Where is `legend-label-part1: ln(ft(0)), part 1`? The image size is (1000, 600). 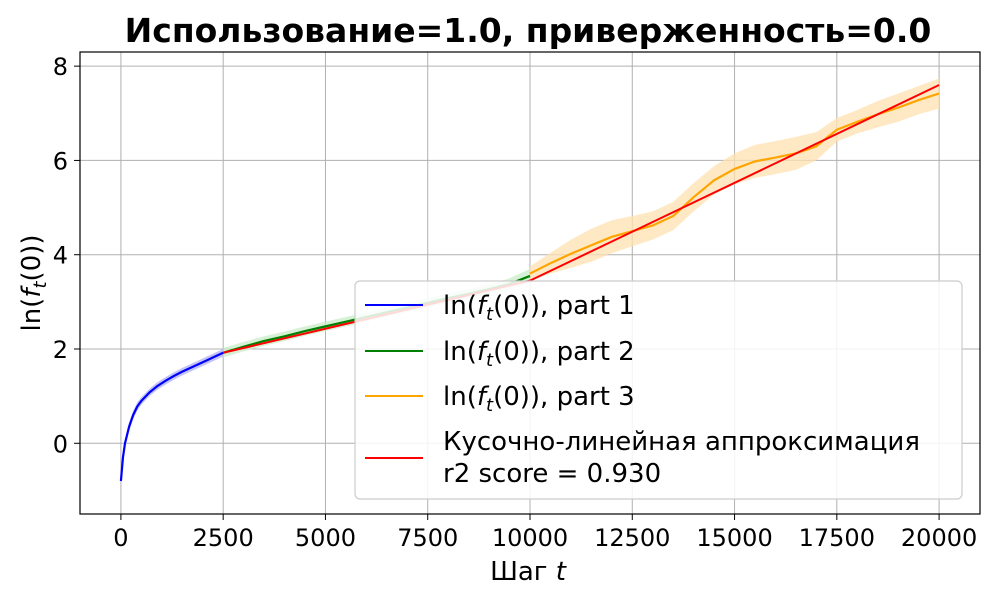 legend-label-part1: ln(ft(0)), part 1 is located at coordinates (539, 308).